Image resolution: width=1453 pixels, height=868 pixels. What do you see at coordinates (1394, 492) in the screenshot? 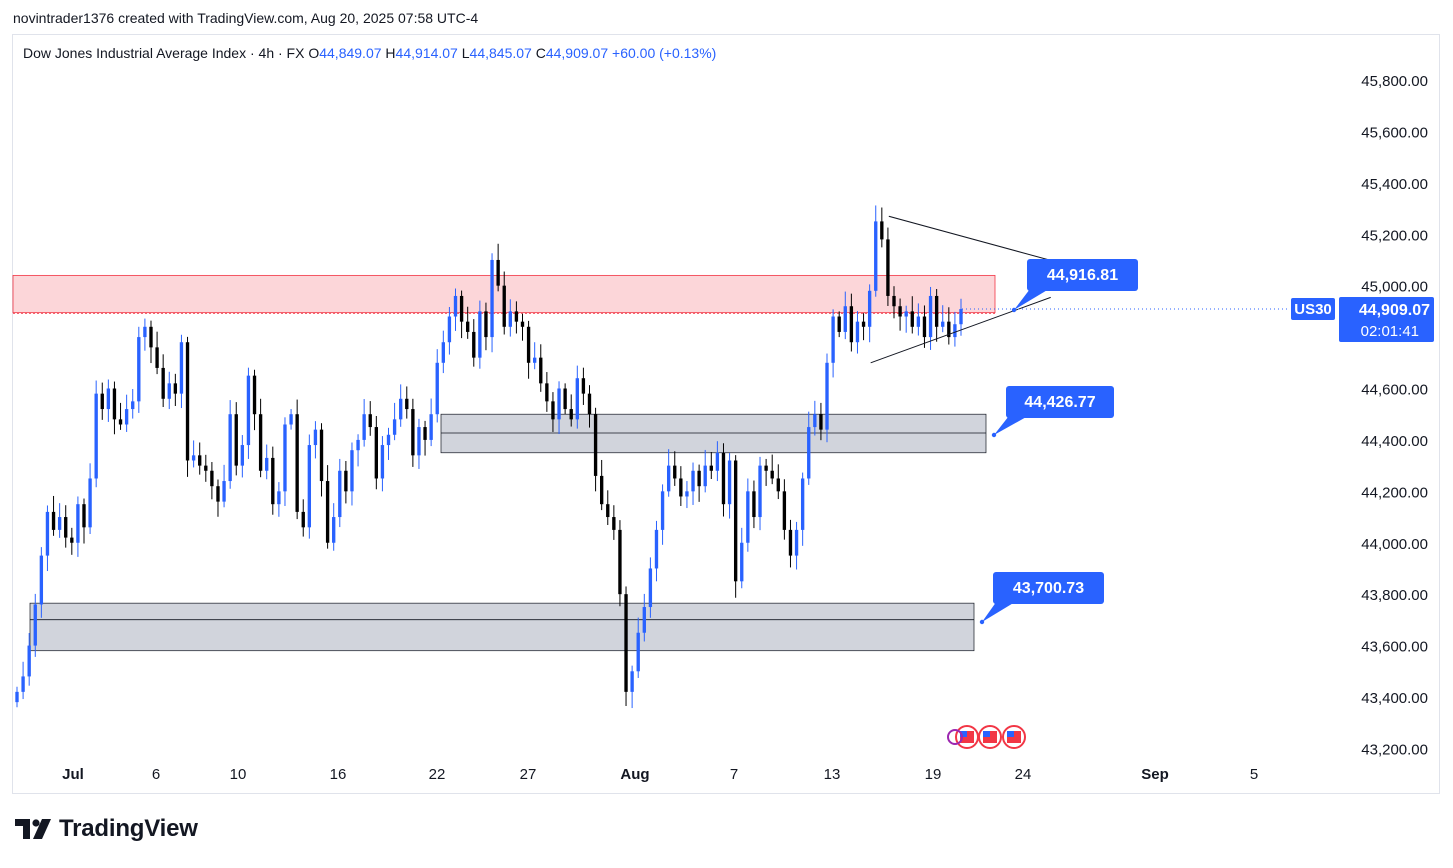
I see `y-tick-label: 44,200.00` at bounding box center [1394, 492].